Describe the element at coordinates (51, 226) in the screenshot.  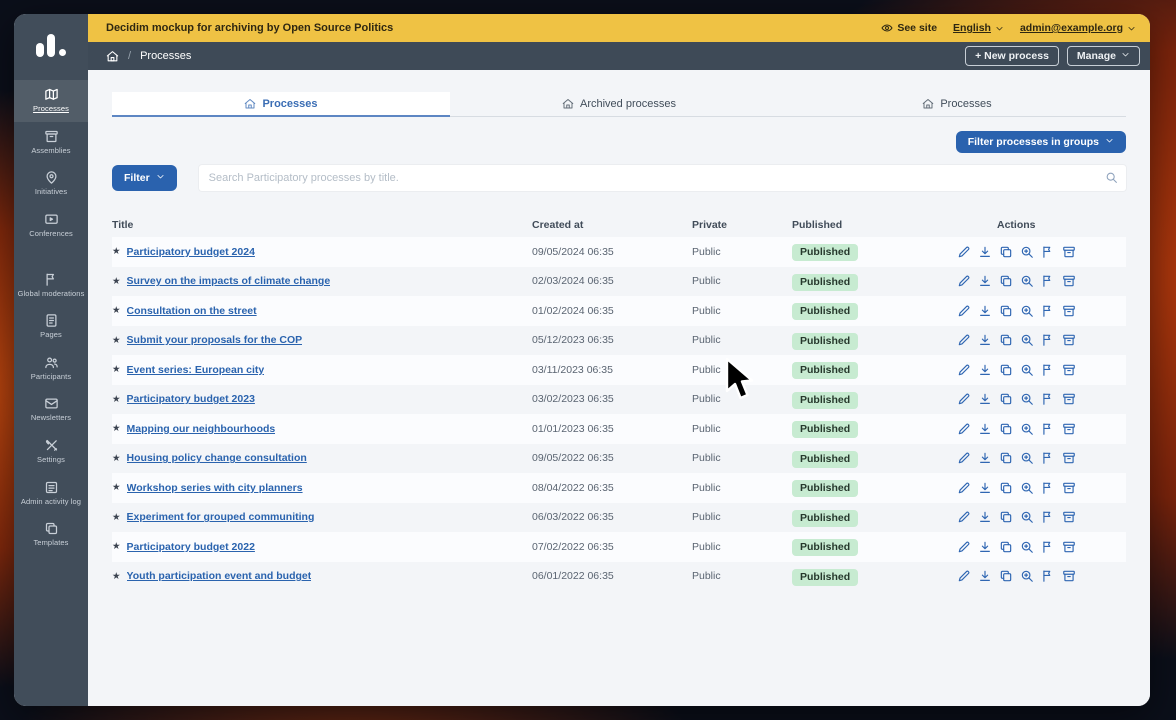
I see `sidebar-item-conferences: Conferences` at that location.